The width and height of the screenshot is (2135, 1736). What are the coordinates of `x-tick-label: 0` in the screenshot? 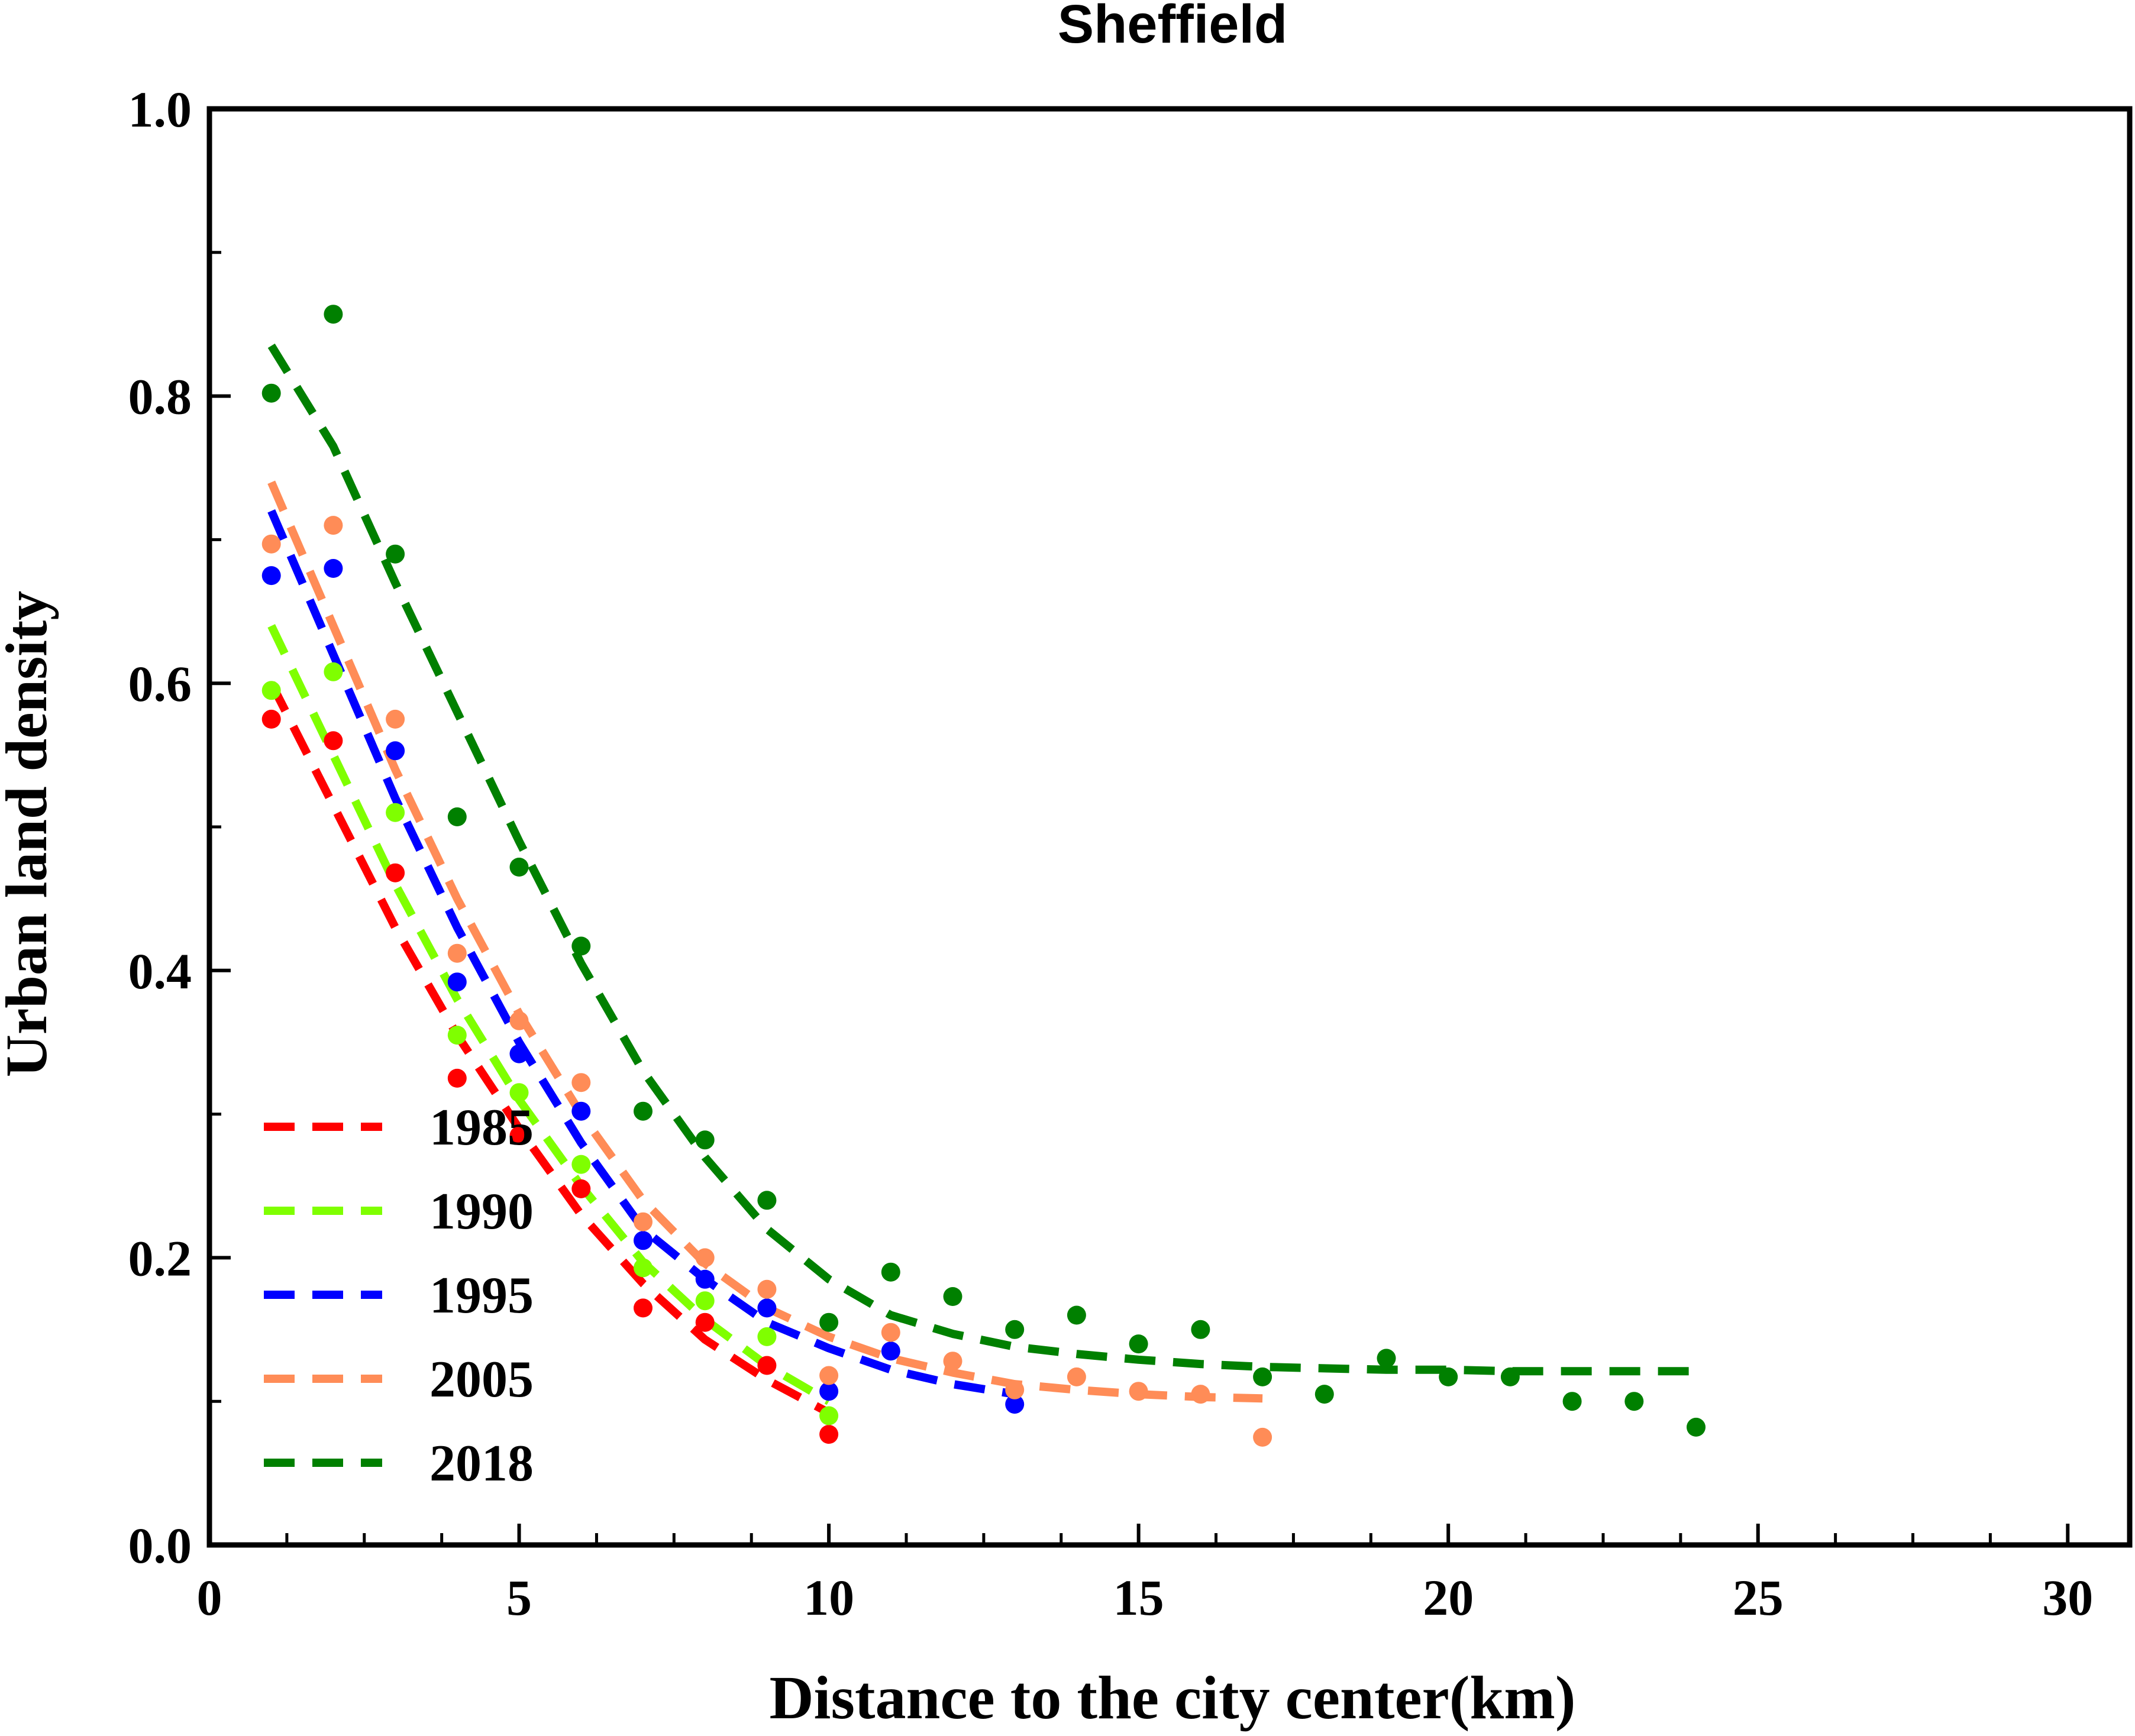 It's located at (210, 1597).